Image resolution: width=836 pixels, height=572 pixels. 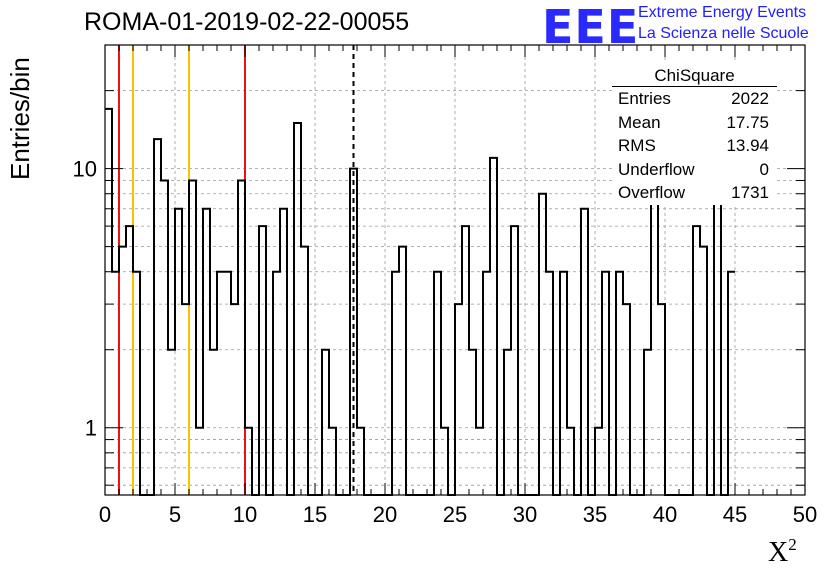 What do you see at coordinates (91, 428) in the screenshot?
I see `y-tick-label: 1` at bounding box center [91, 428].